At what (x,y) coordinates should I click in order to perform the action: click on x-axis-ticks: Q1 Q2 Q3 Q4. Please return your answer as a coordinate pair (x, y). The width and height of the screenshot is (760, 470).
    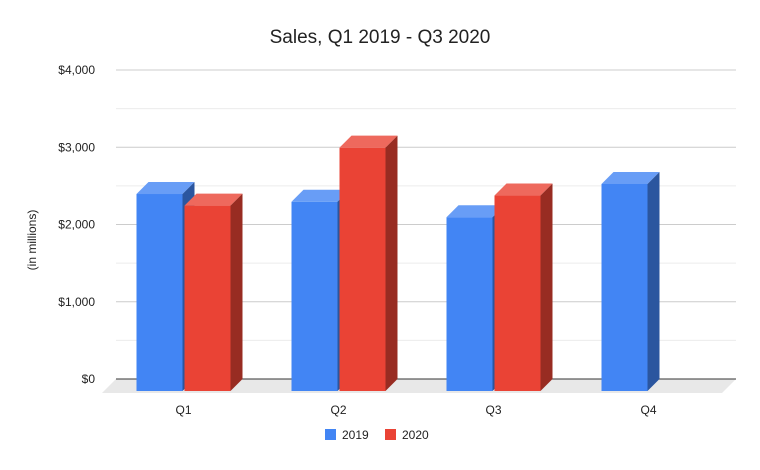
    Looking at the image, I should click on (415, 410).